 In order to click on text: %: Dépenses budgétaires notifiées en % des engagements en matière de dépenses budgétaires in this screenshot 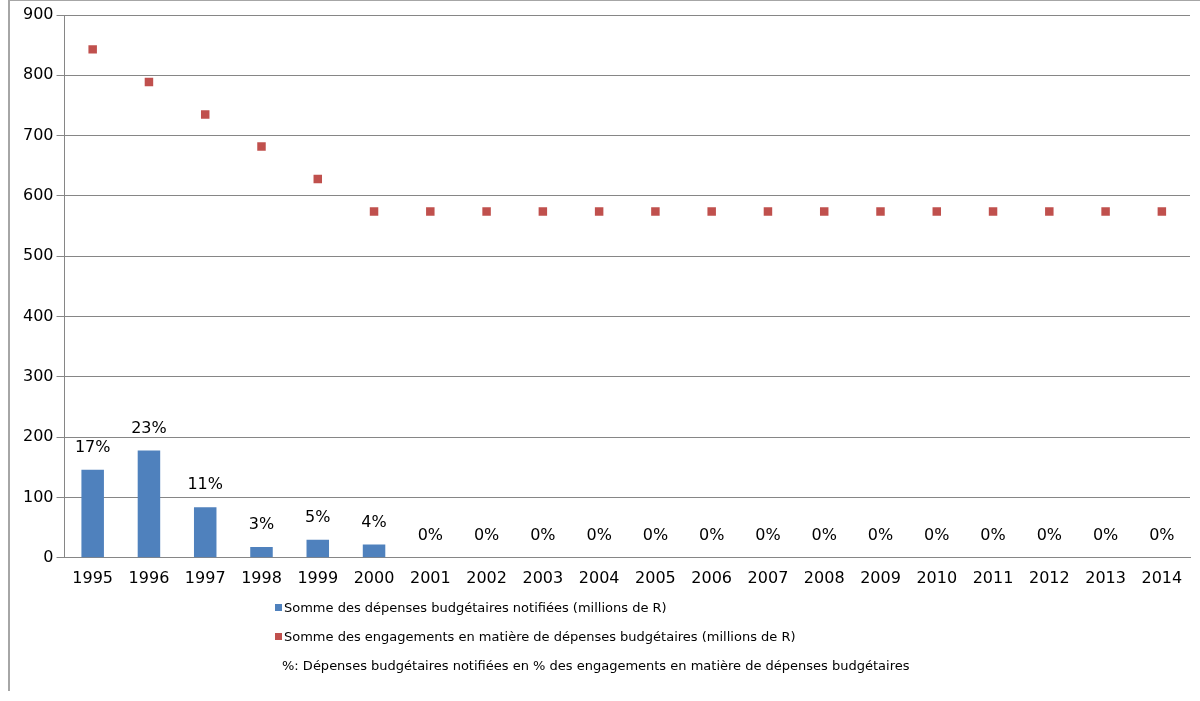, I will do `click(596, 666)`.